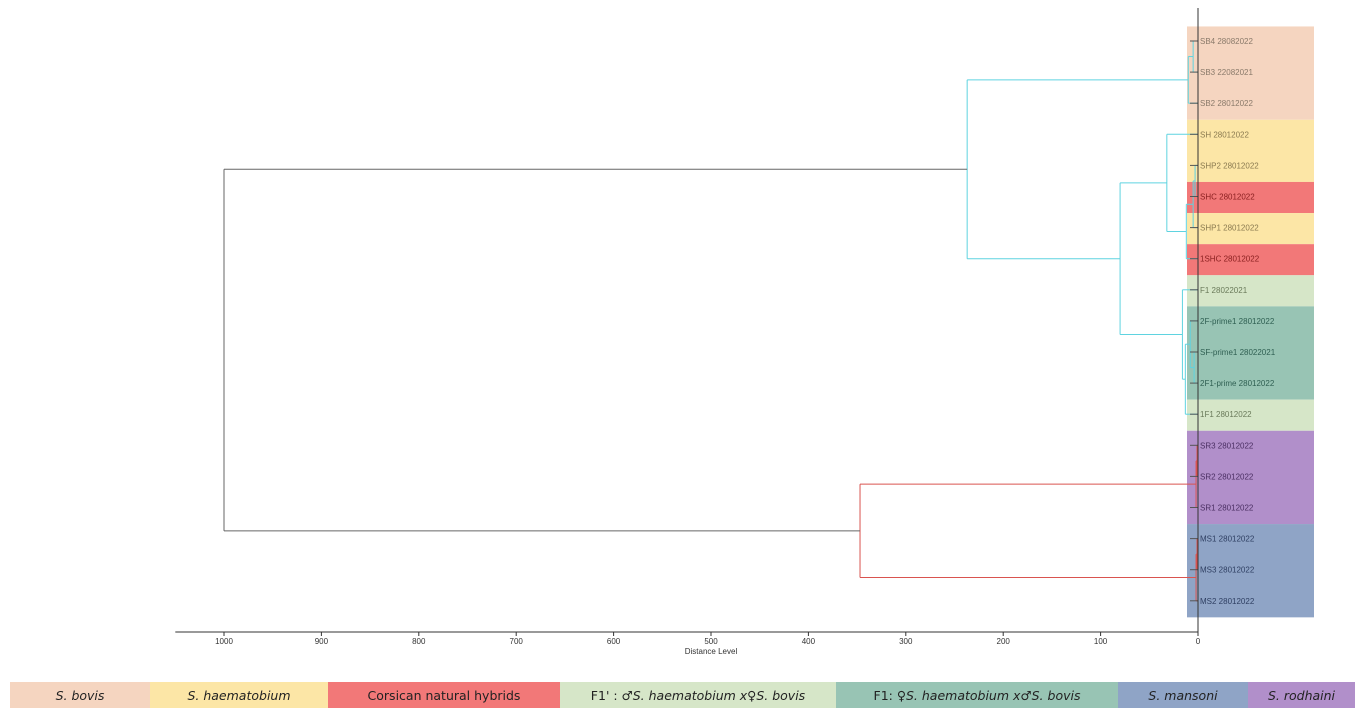 This screenshot has height=709, width=1361. What do you see at coordinates (322, 641) in the screenshot?
I see `x-tick-label: 900` at bounding box center [322, 641].